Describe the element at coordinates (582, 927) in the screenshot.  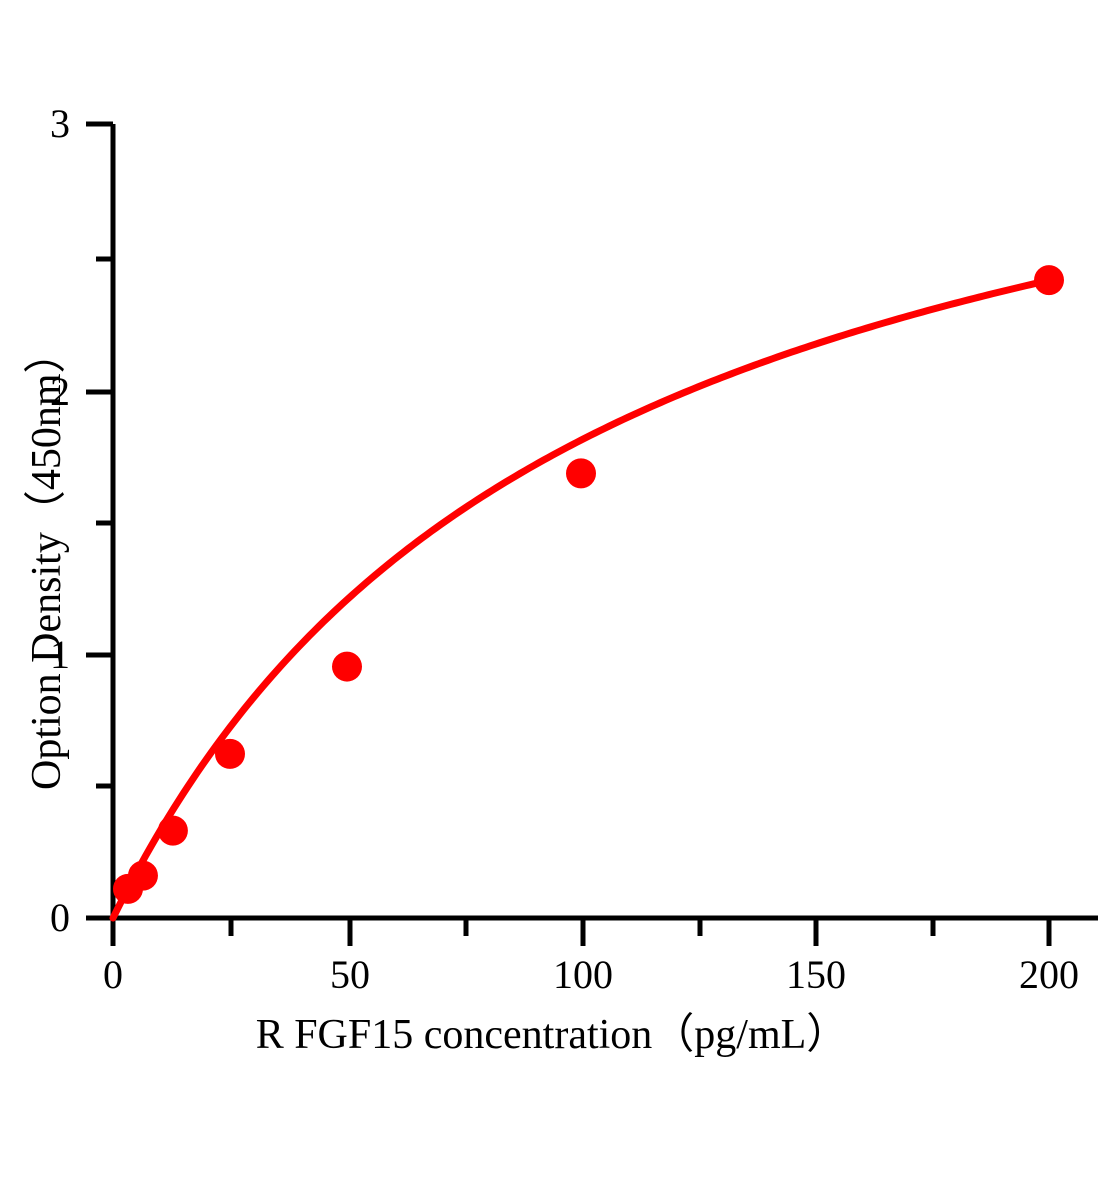
I see `x-axis-minor-ticks` at that location.